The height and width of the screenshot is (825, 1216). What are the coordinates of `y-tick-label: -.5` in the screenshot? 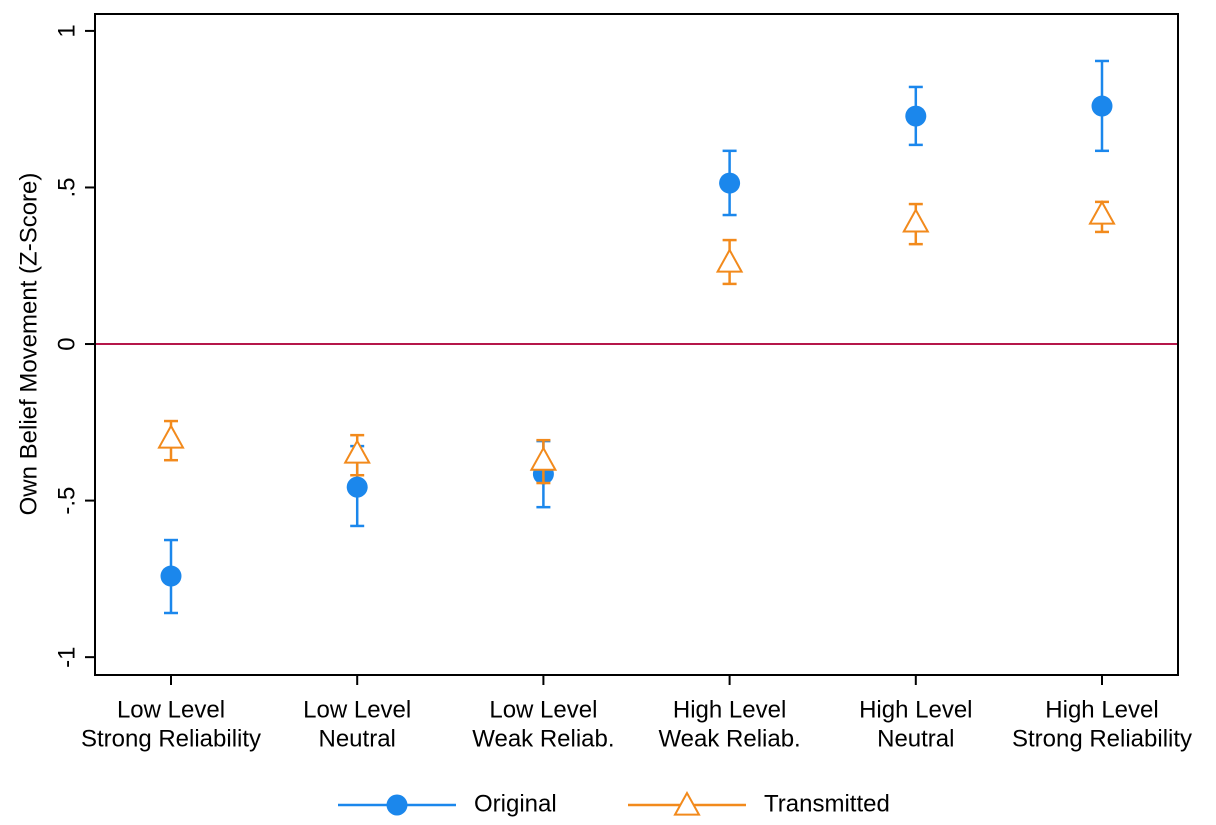 It's located at (66, 501).